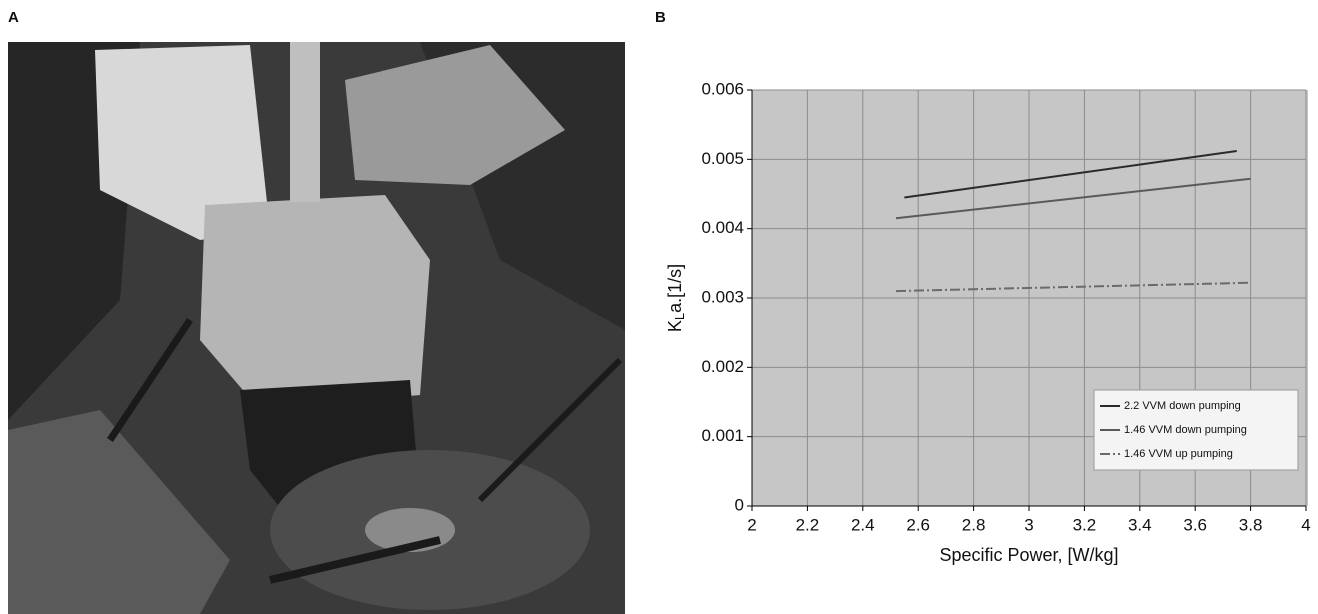 Image resolution: width=1318 pixels, height=614 pixels. I want to click on y-tick-label: 0.004, so click(722, 227).